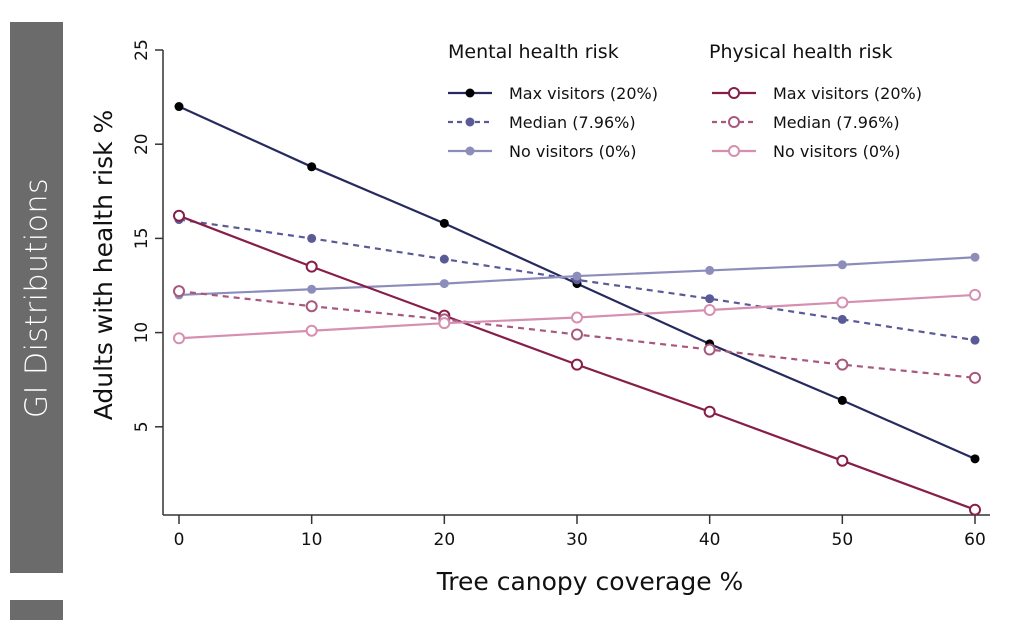 This screenshot has width=1024, height=620. I want to click on gi-distributions-tab: GI Distributions, so click(36, 297).